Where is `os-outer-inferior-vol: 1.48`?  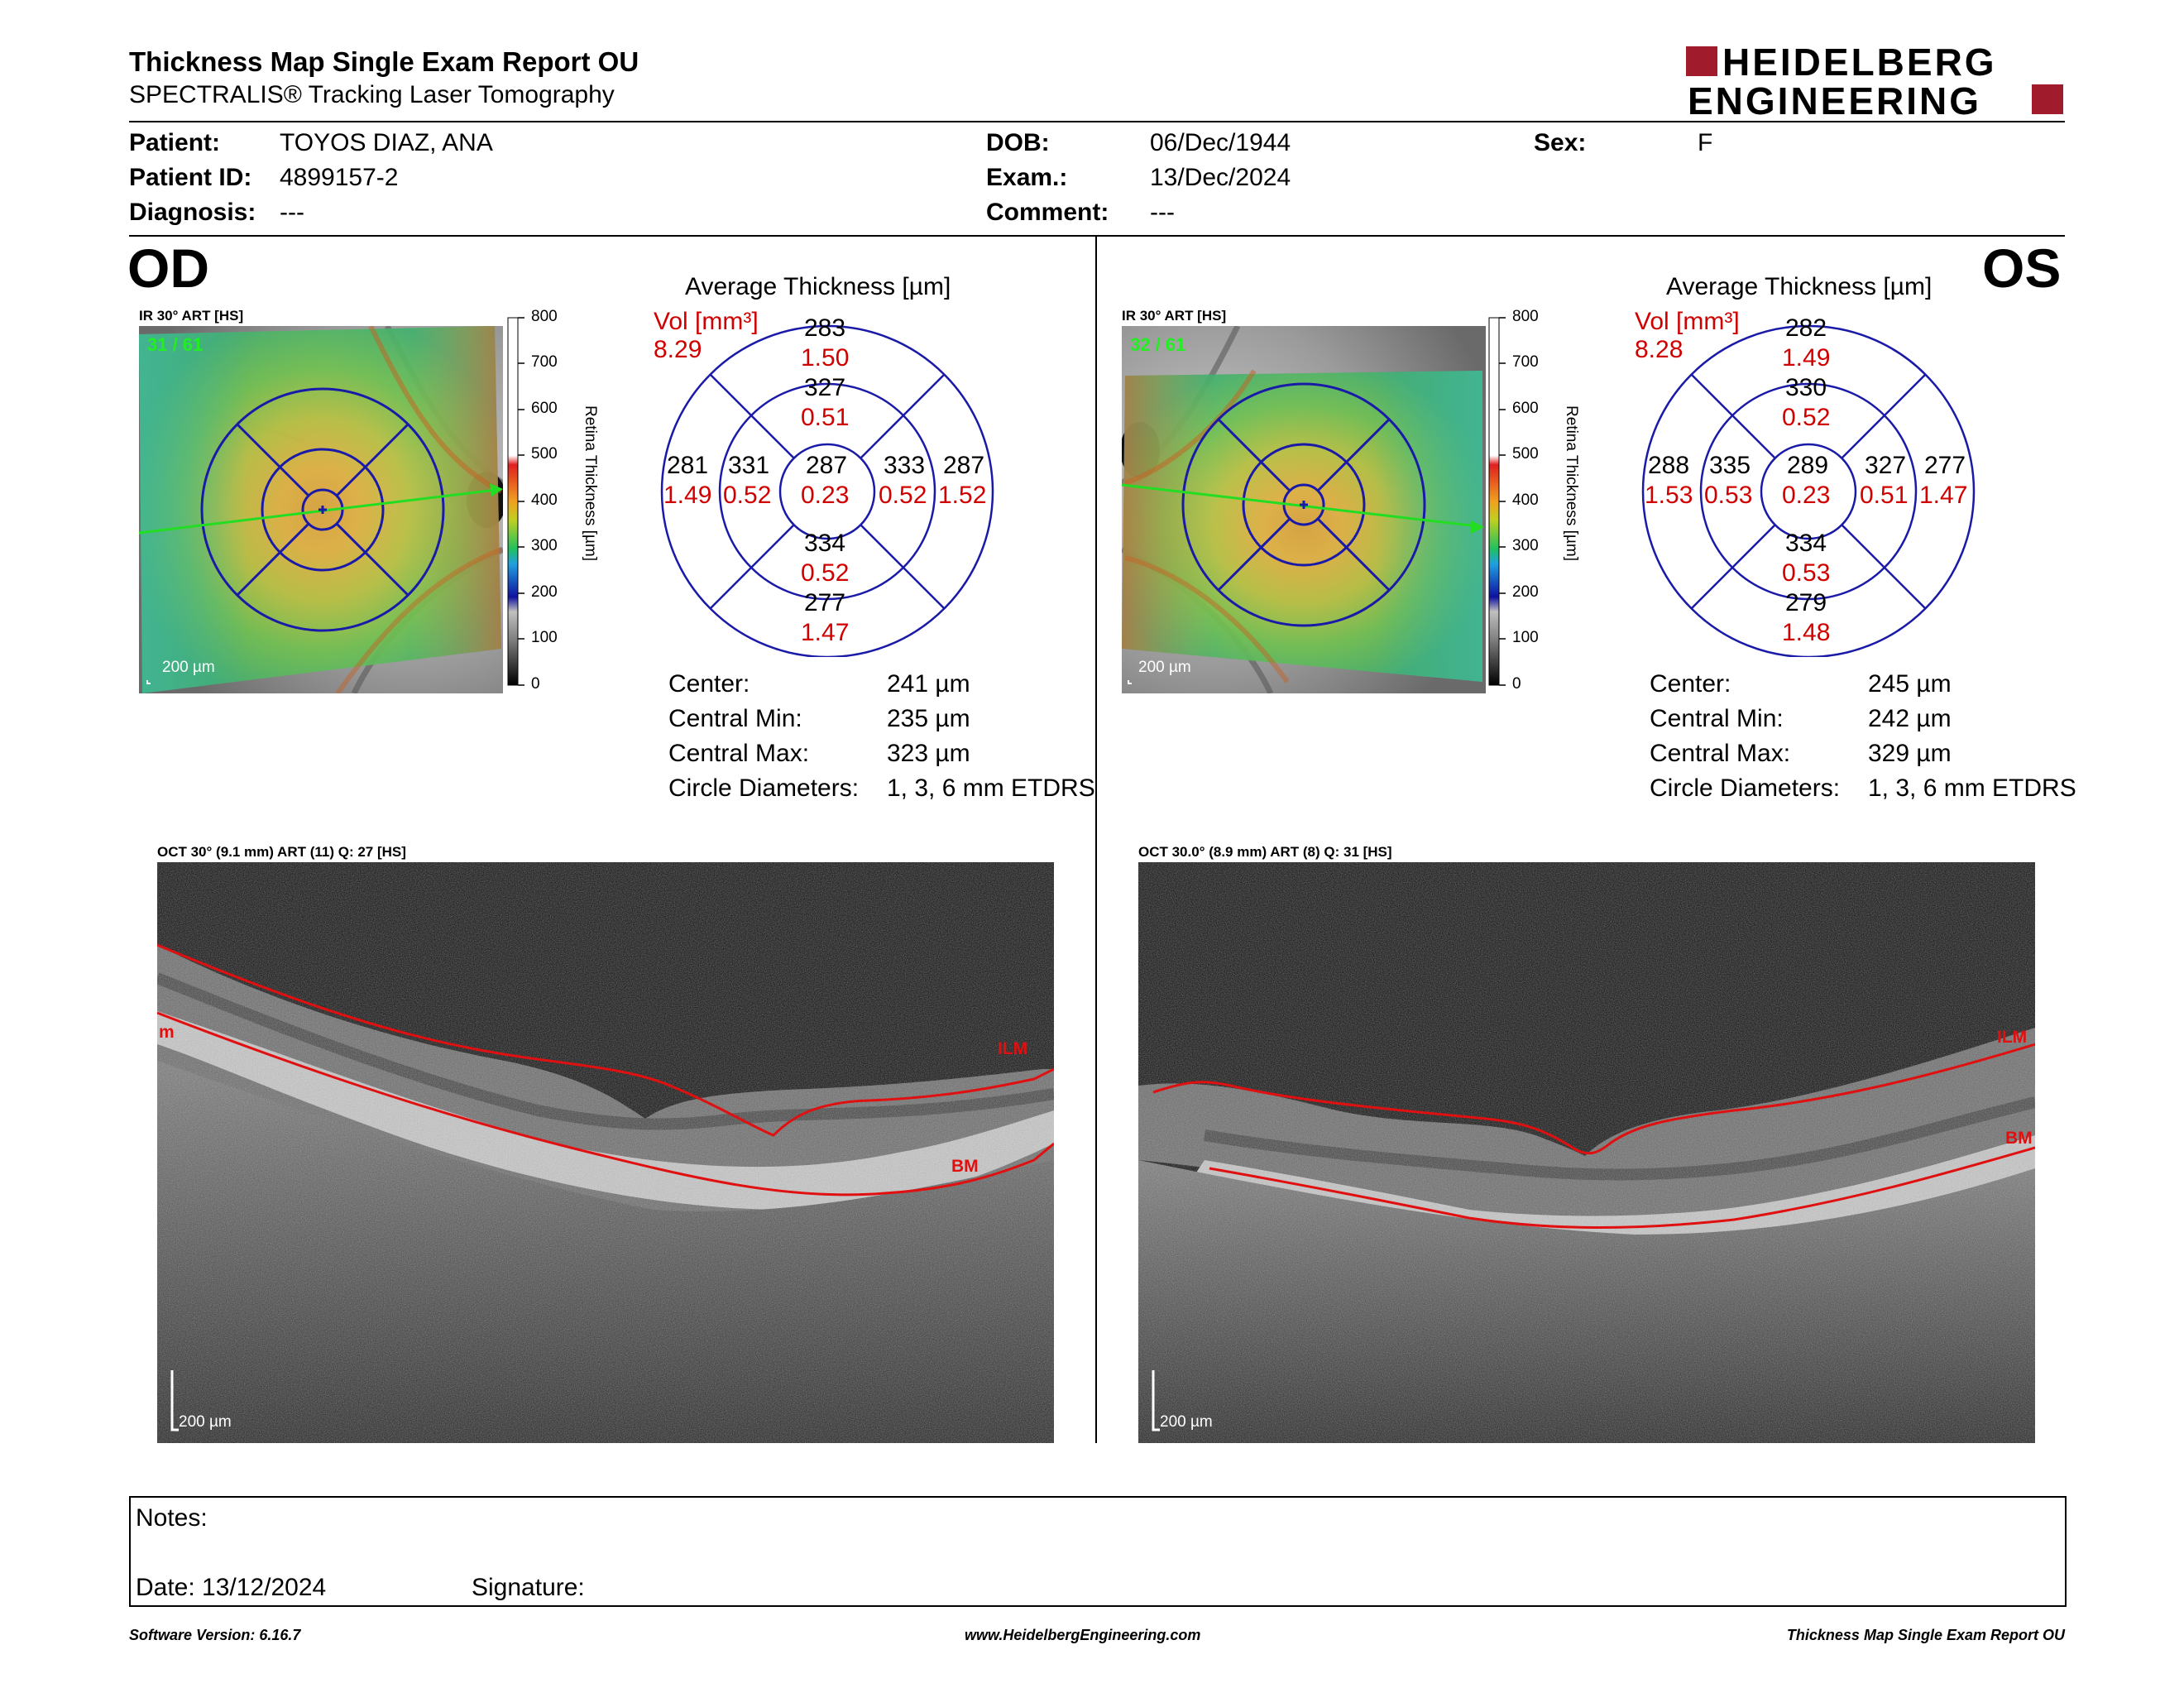
os-outer-inferior-vol: 1.48 is located at coordinates (1806, 632).